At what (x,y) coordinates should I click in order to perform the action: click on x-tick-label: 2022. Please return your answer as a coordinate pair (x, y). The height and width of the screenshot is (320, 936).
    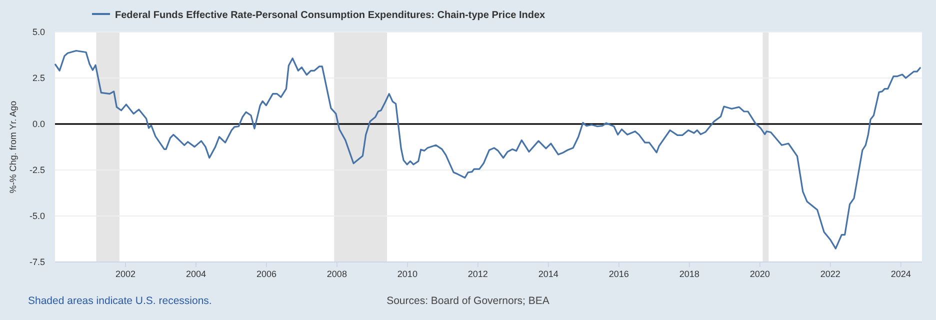
    Looking at the image, I should click on (830, 274).